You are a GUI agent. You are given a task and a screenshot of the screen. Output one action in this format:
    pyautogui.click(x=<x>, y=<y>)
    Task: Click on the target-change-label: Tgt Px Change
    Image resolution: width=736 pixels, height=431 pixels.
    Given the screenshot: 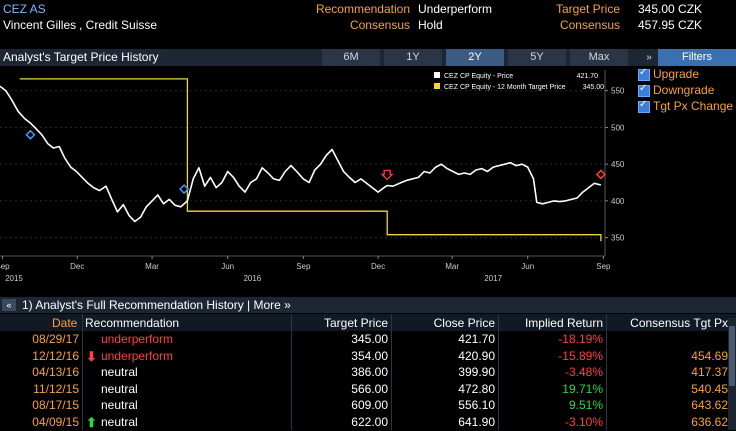 What is the action you would take?
    pyautogui.click(x=693, y=106)
    